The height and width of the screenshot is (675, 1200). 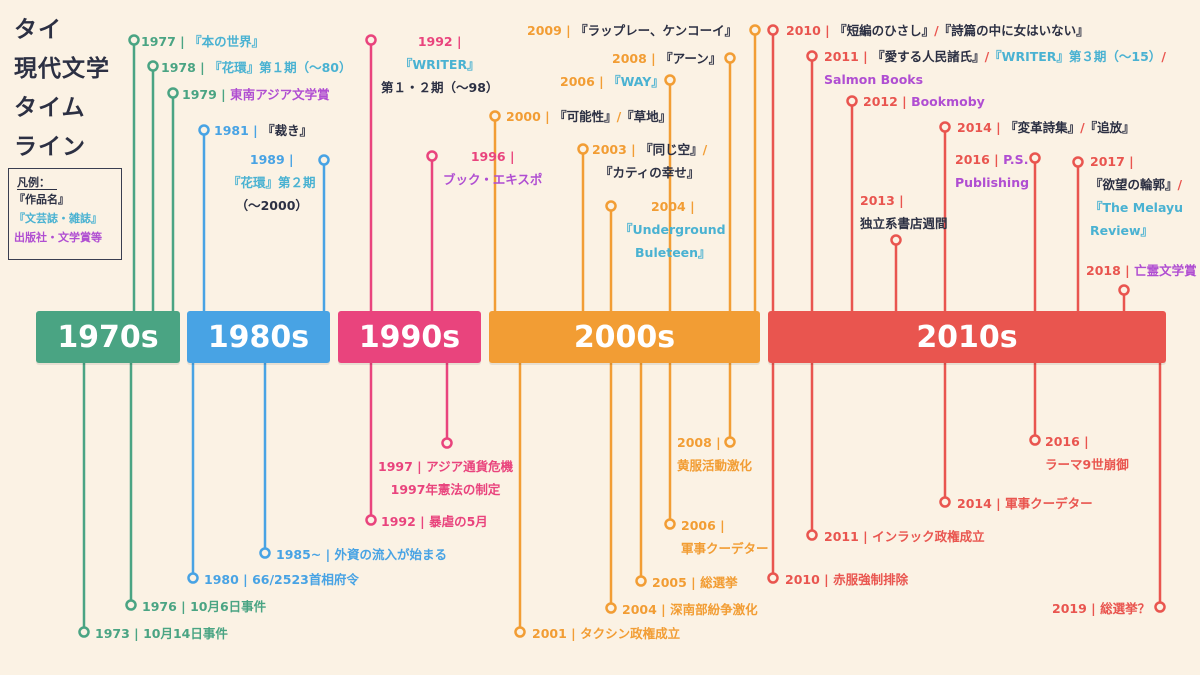 I want to click on event-line: （〜2000）, so click(x=272, y=205).